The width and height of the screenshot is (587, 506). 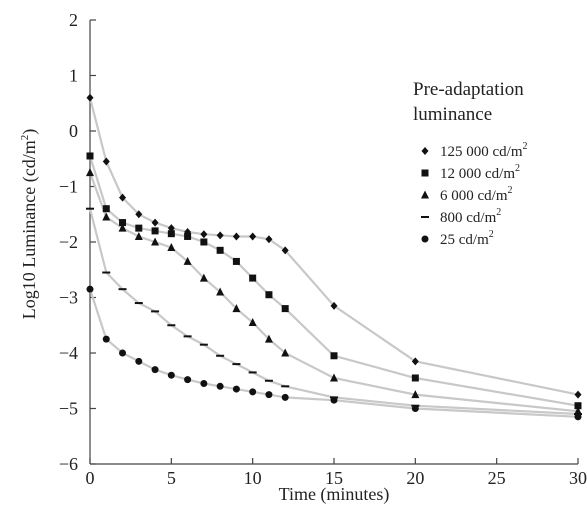 I want to click on x-tick-label: 20, so click(x=415, y=478).